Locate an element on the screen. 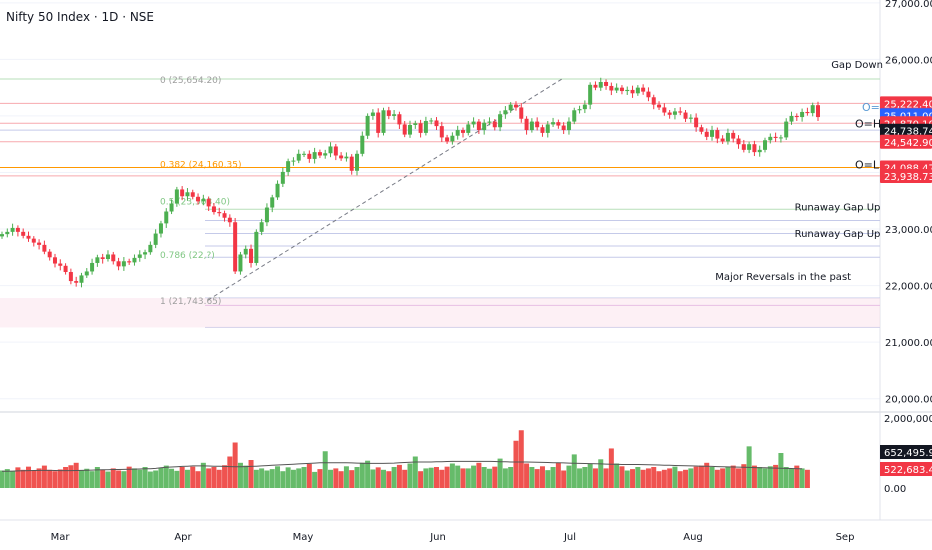  fib-label: 0 (25,654.20) is located at coordinates (190, 81).